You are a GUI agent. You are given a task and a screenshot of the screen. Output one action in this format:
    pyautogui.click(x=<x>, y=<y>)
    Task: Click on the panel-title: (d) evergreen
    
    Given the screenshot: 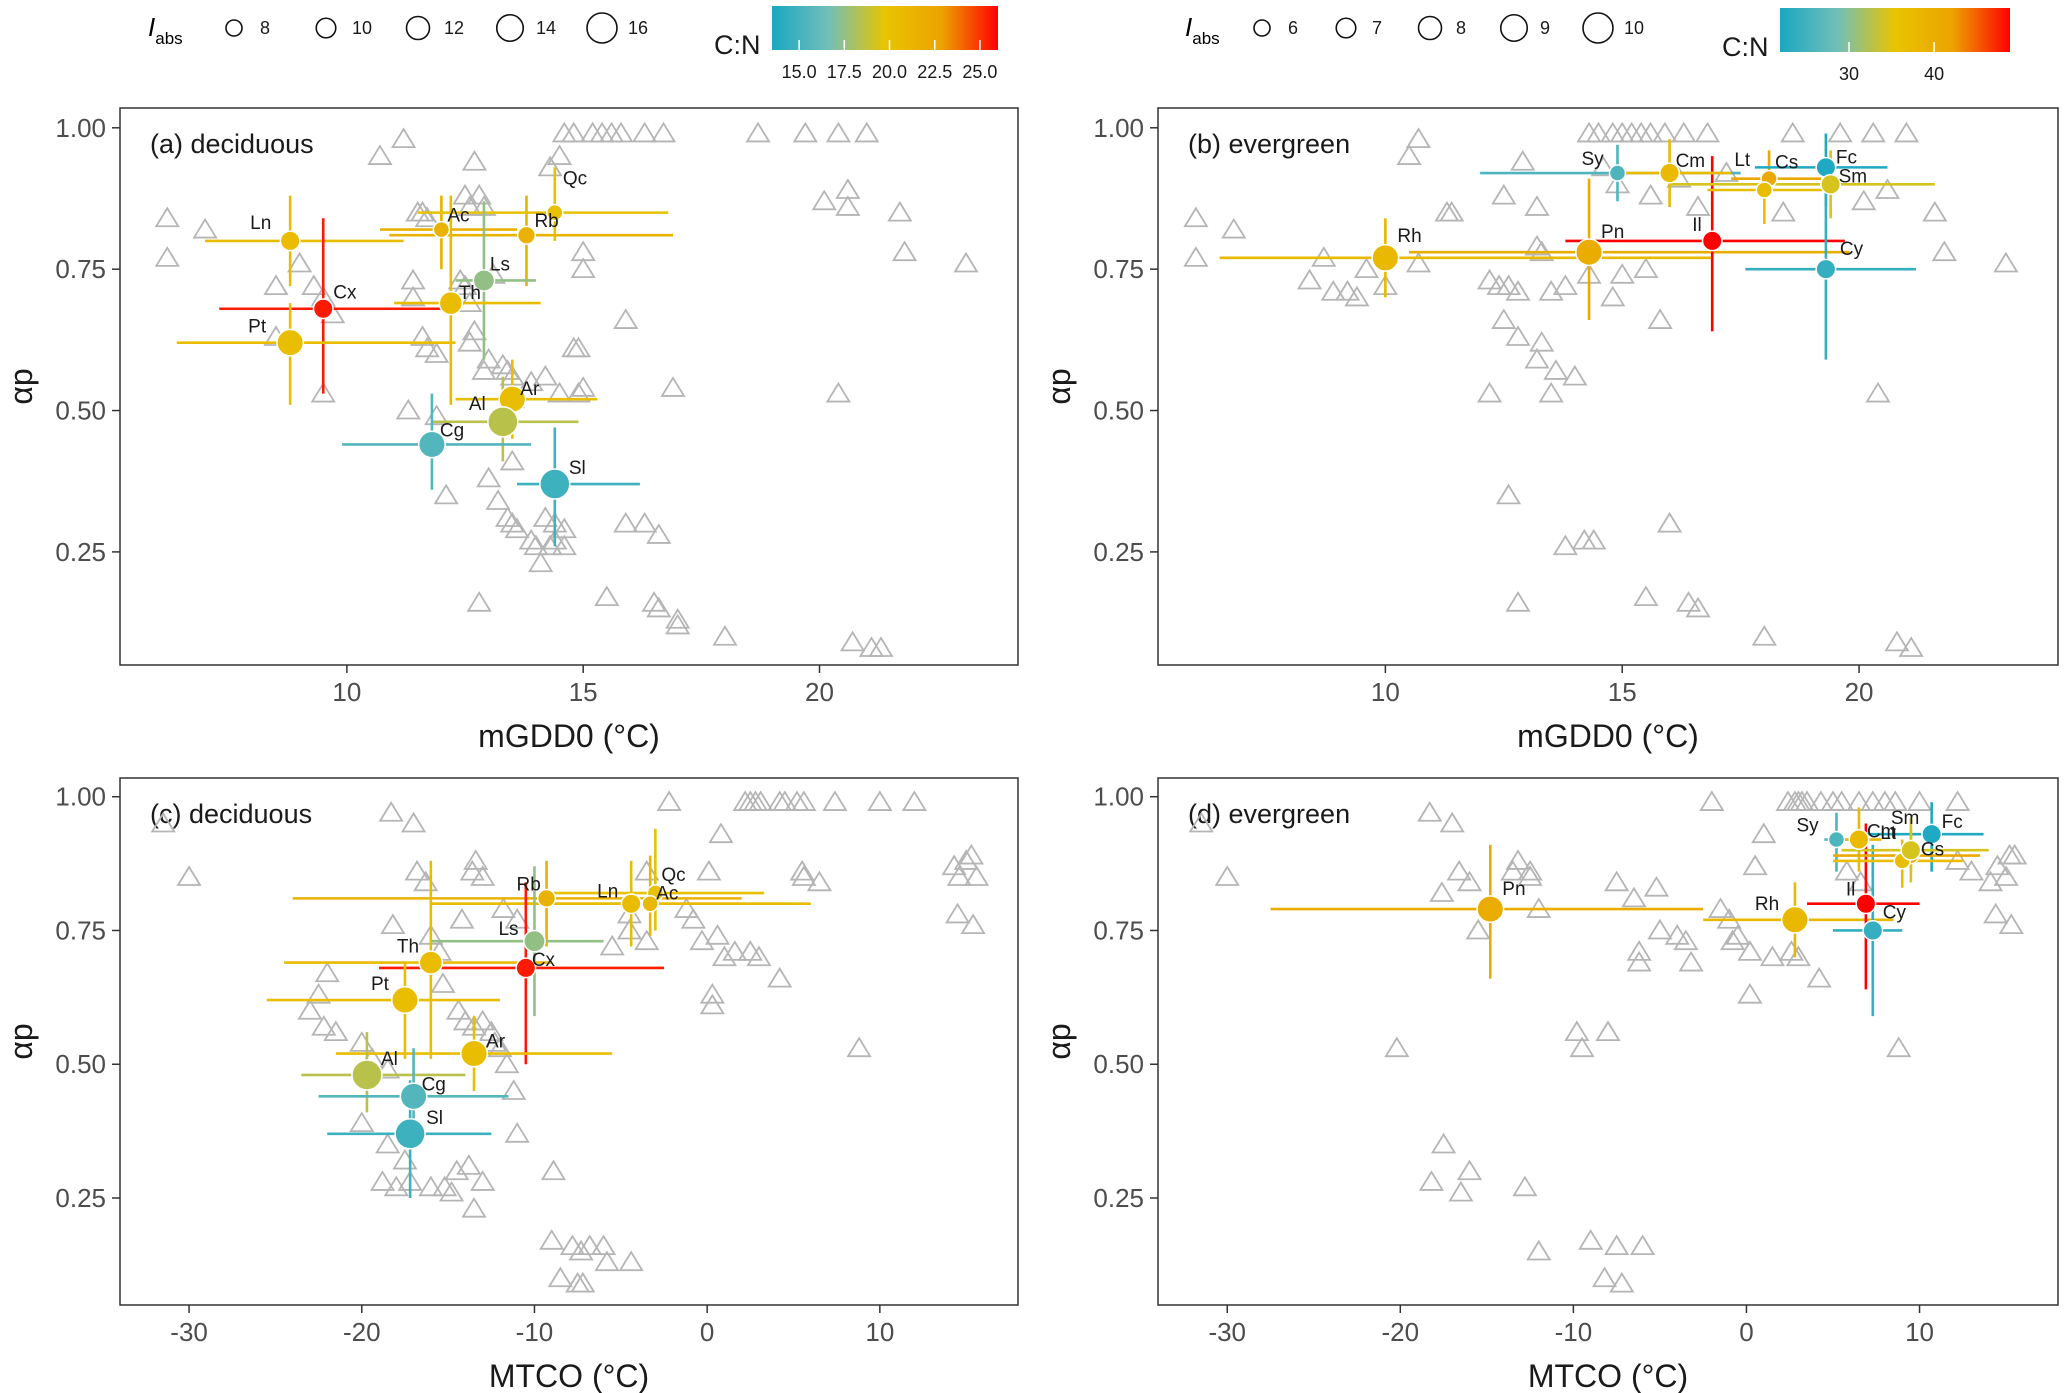 What is the action you would take?
    pyautogui.click(x=1269, y=814)
    